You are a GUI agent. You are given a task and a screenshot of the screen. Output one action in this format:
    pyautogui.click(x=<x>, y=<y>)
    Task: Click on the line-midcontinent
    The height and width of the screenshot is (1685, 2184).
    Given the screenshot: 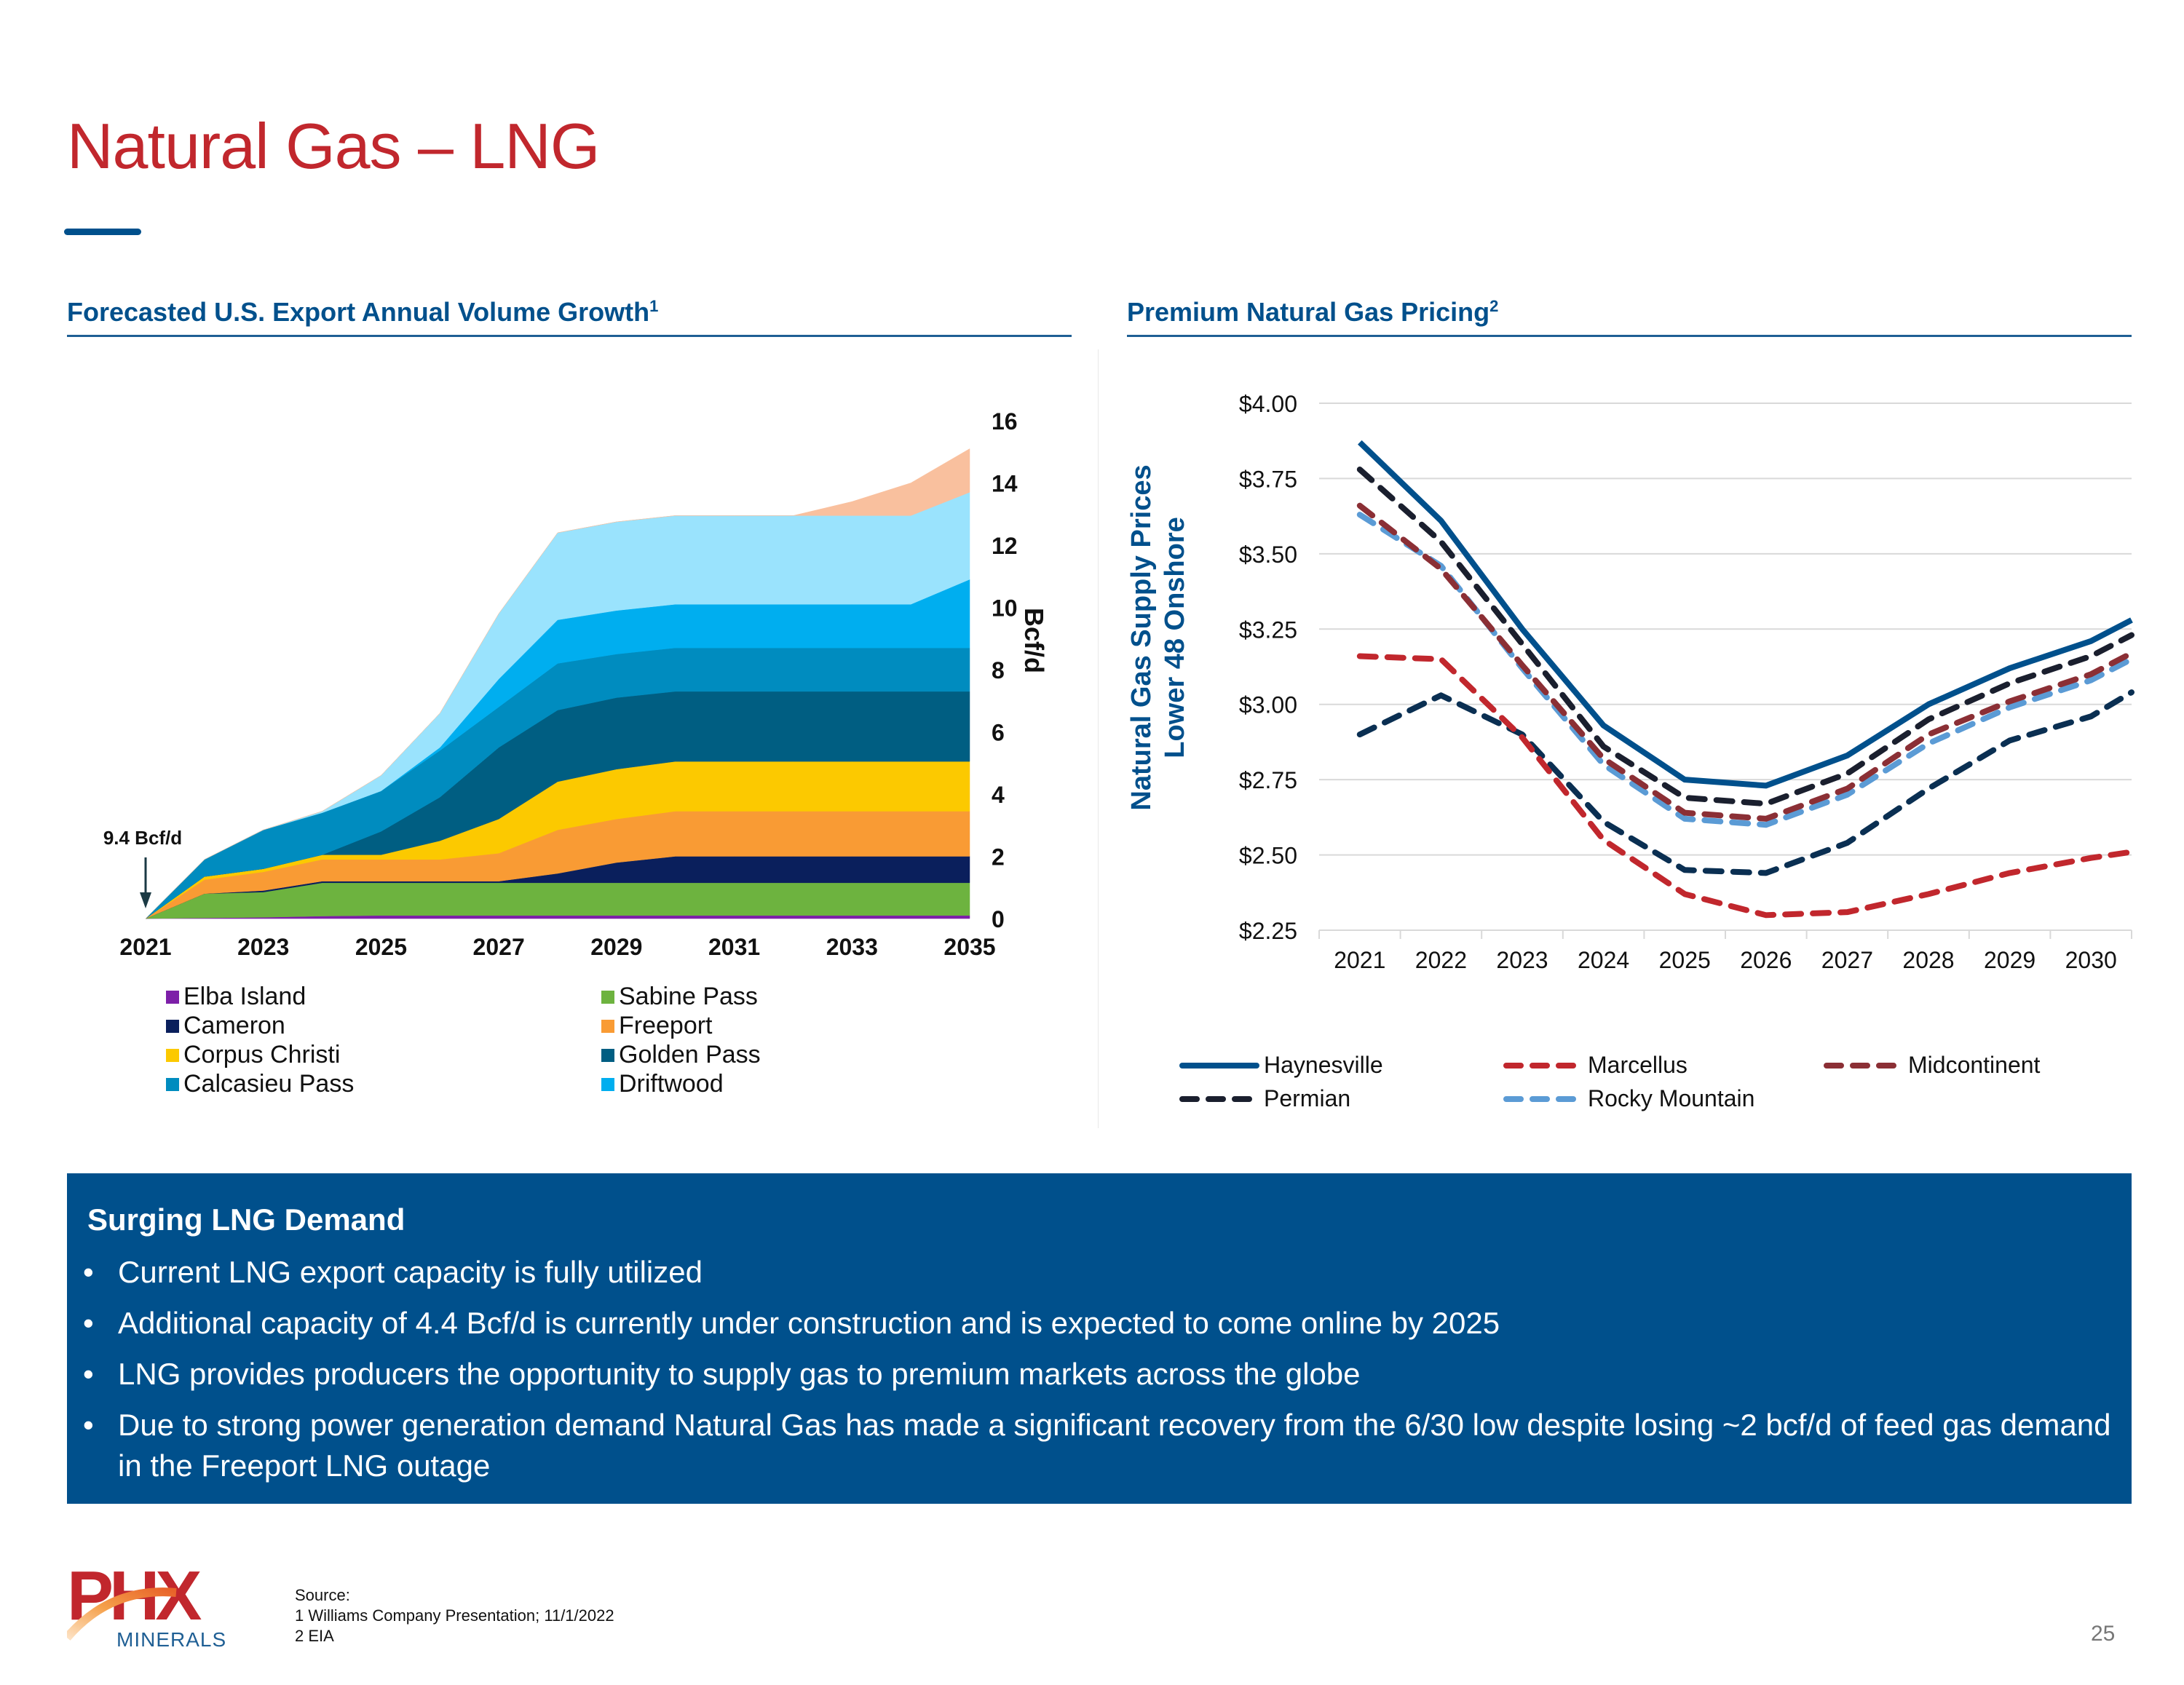 What is the action you would take?
    pyautogui.click(x=1745, y=662)
    